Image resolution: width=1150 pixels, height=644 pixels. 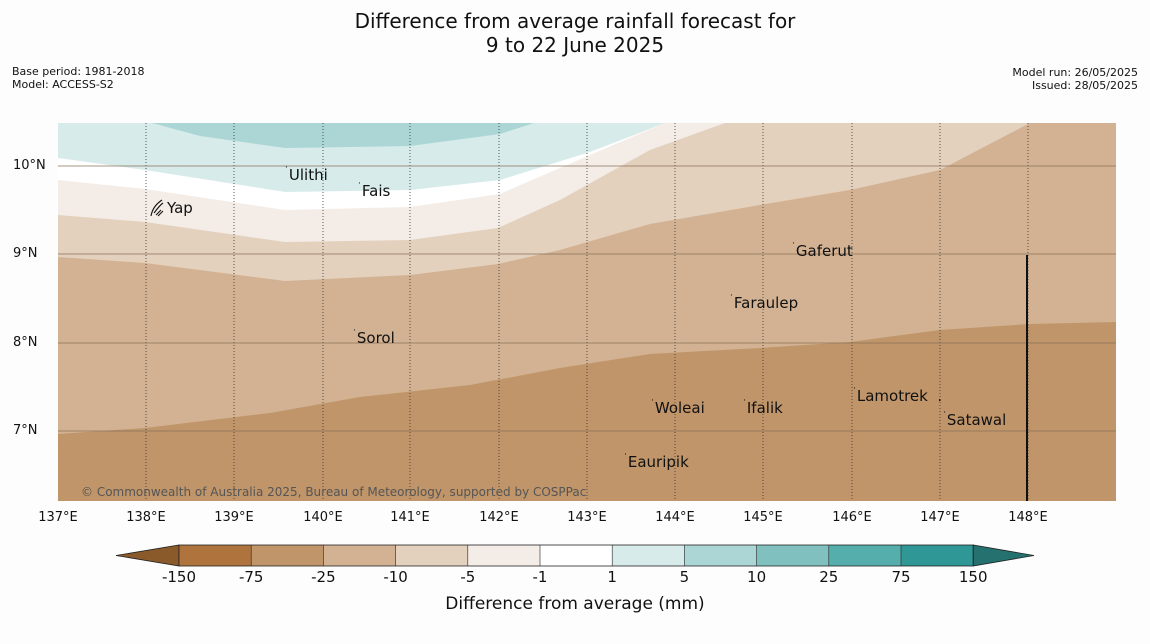 I want to click on place-lamotrek-label: Lamotrek, so click(x=892, y=396).